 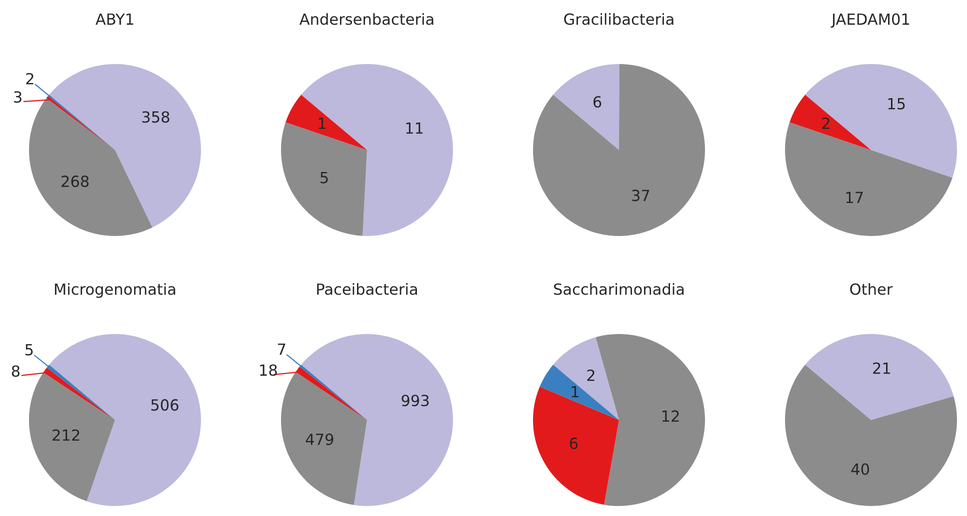 What do you see at coordinates (896, 104) in the screenshot?
I see `data-label: 15` at bounding box center [896, 104].